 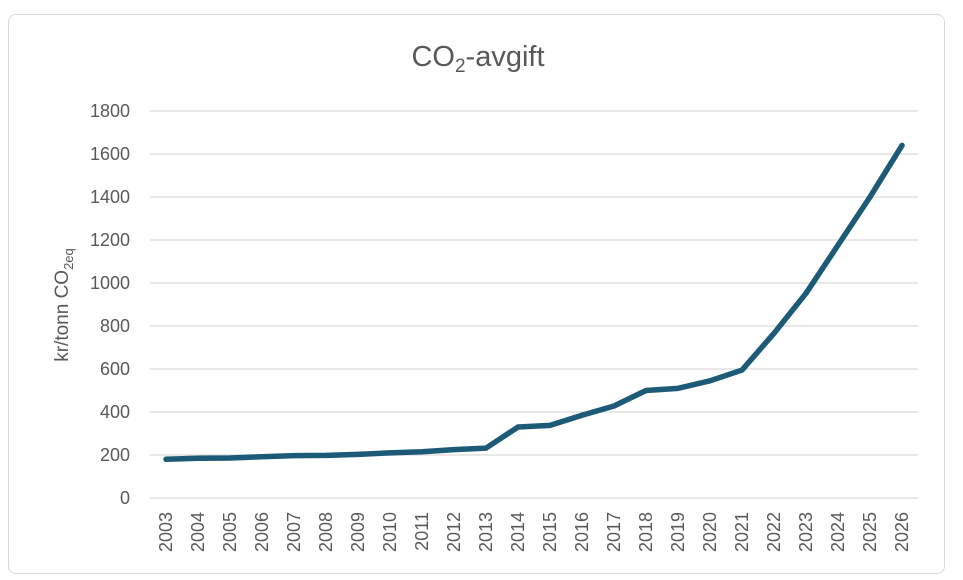 What do you see at coordinates (262, 532) in the screenshot?
I see `x-tick-label-2006: 2006` at bounding box center [262, 532].